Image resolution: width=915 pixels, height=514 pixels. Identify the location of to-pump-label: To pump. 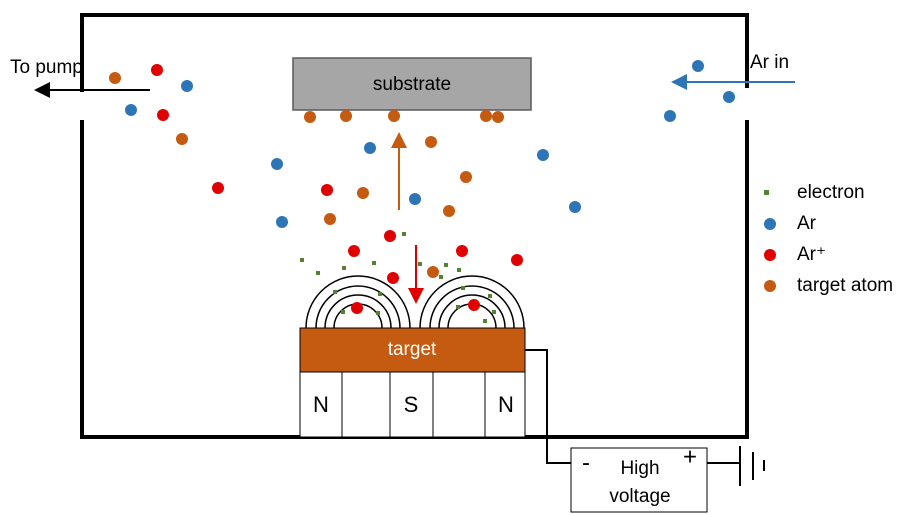
(46, 67).